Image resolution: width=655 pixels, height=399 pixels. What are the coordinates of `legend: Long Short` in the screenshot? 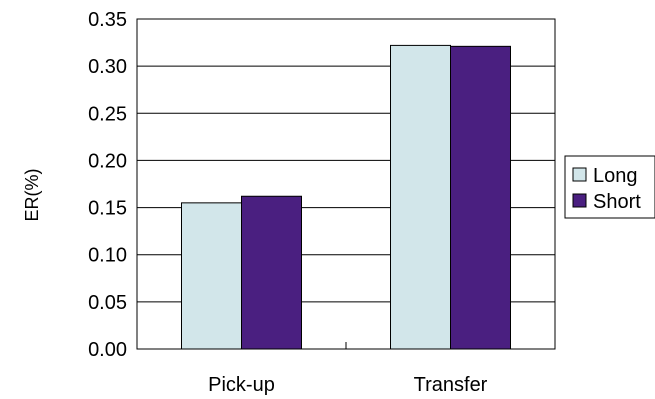 It's located at (609, 187).